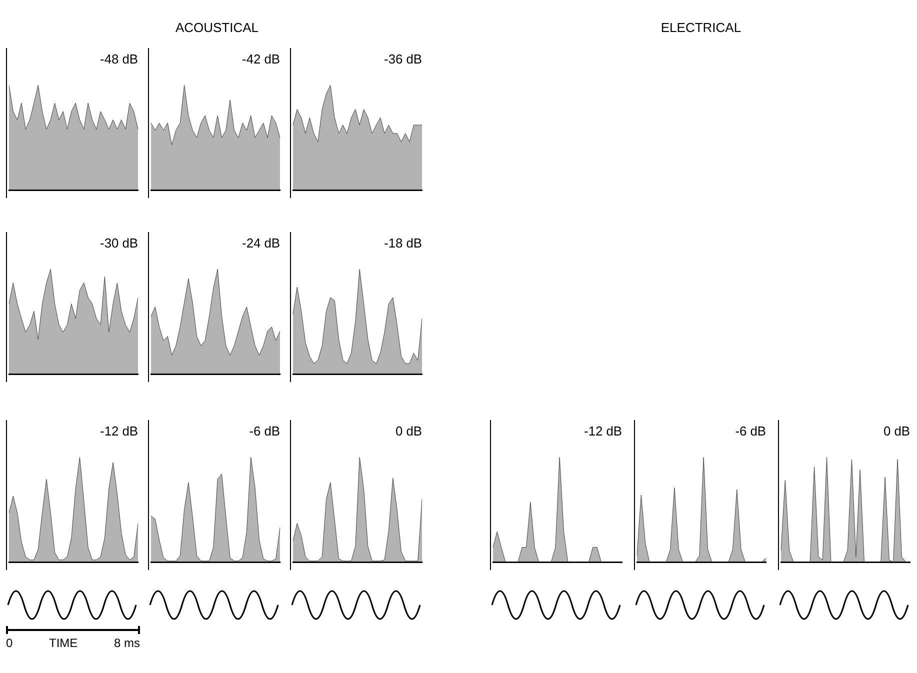 The width and height of the screenshot is (917, 673). What do you see at coordinates (127, 643) in the screenshot?
I see `text: 8 ms` at bounding box center [127, 643].